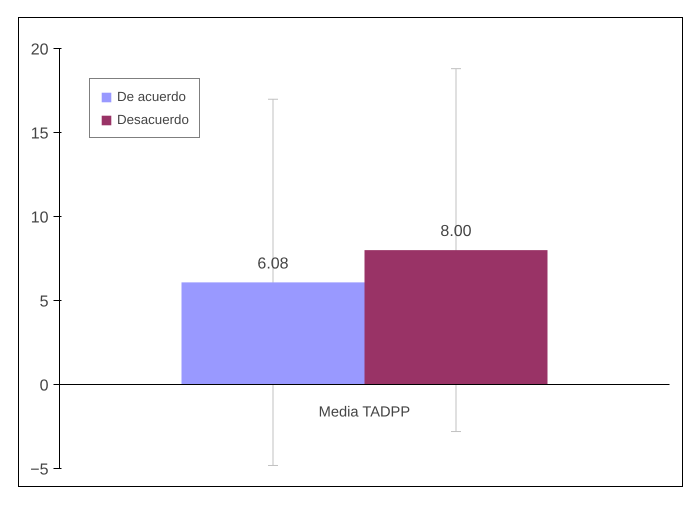 The image size is (685, 532). I want to click on data-label: 6.08, so click(273, 263).